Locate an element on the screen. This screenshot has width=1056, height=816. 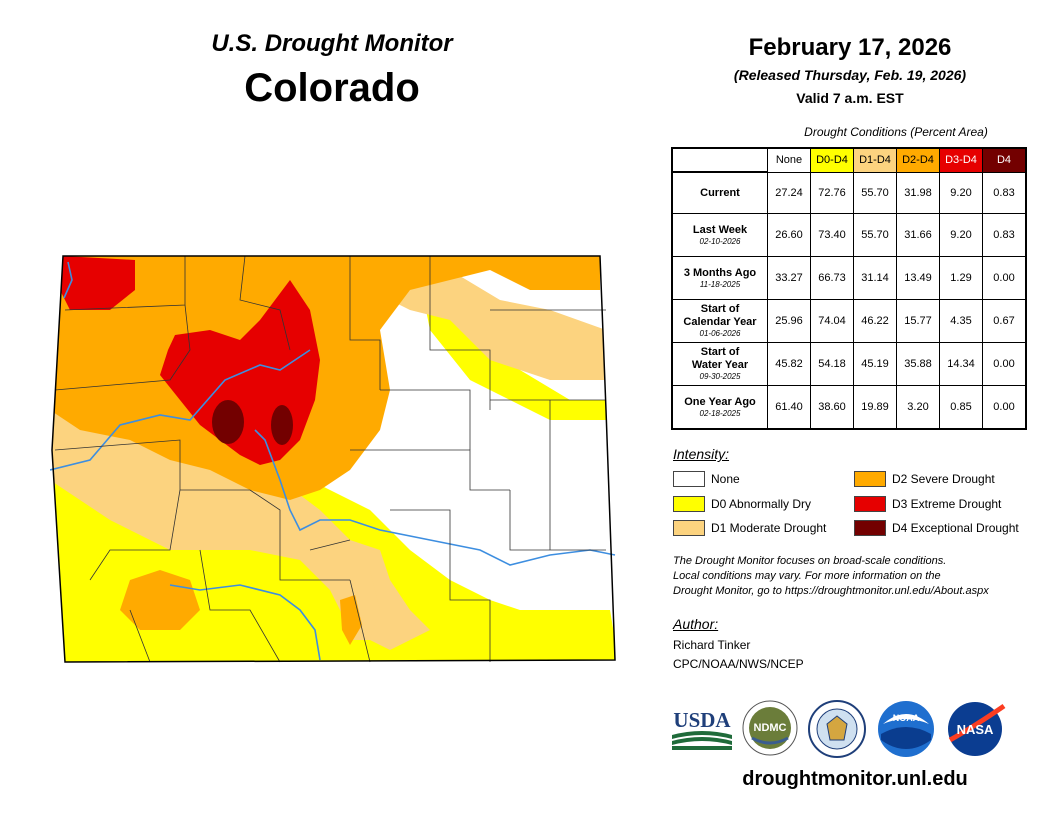
table-cell: 31.98 is located at coordinates (918, 192).